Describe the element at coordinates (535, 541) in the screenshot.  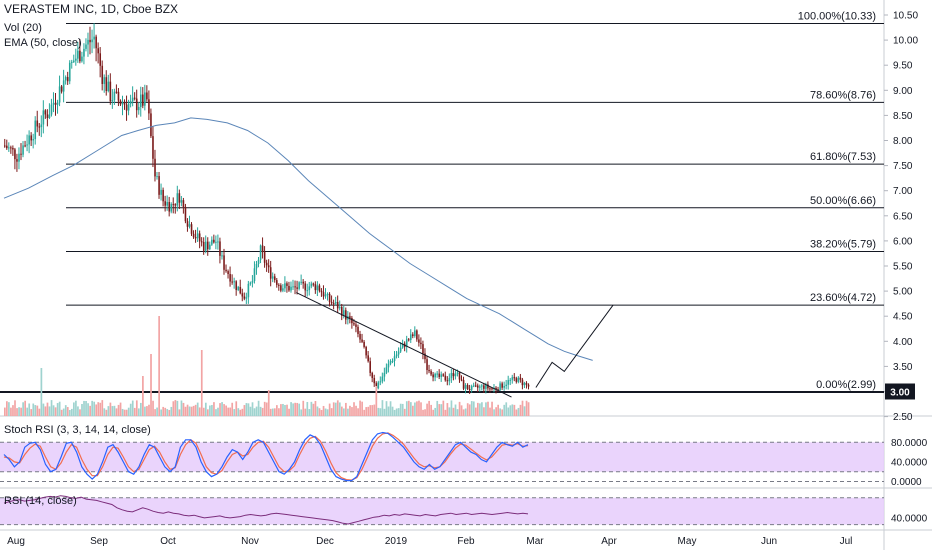
I see `time-tick-label: Mar` at that location.